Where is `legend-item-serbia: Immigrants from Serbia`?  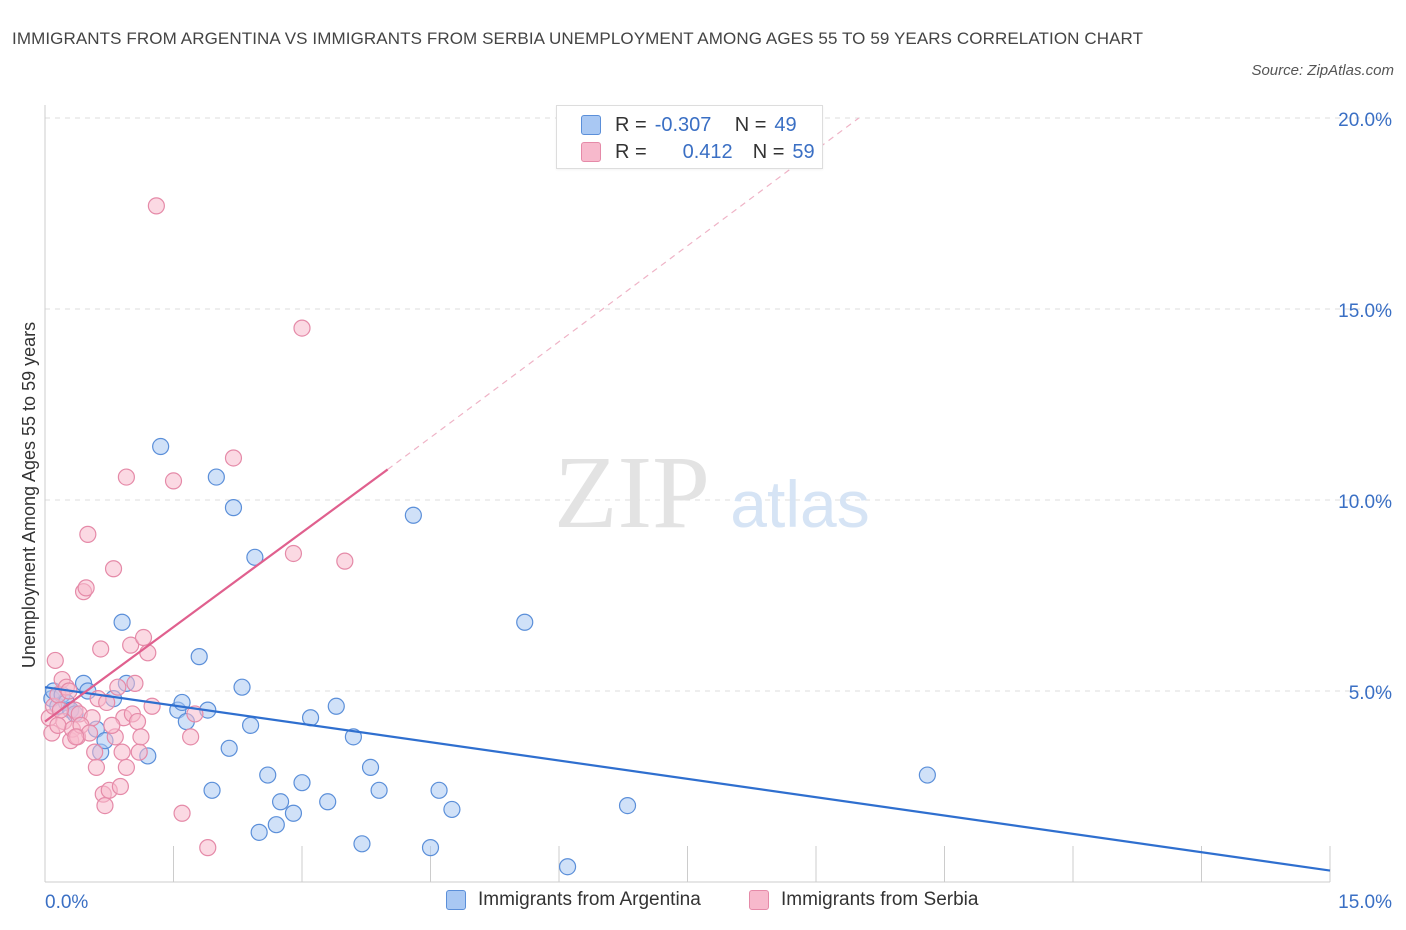 legend-item-serbia: Immigrants from Serbia is located at coordinates (863, 900).